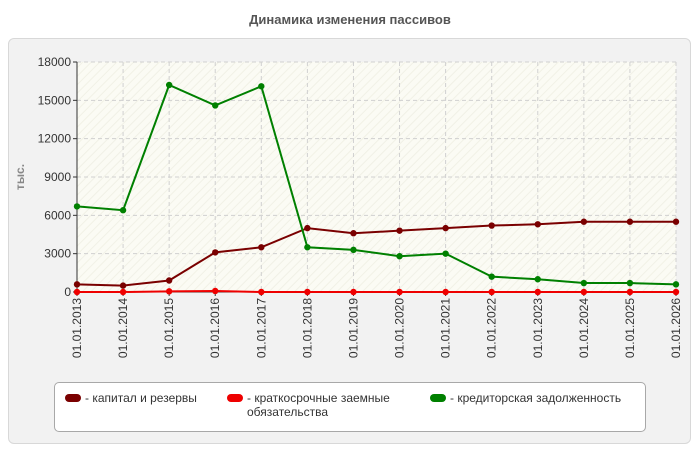 This screenshot has height=450, width=700. I want to click on y-tick-label: 0, so click(67, 292).